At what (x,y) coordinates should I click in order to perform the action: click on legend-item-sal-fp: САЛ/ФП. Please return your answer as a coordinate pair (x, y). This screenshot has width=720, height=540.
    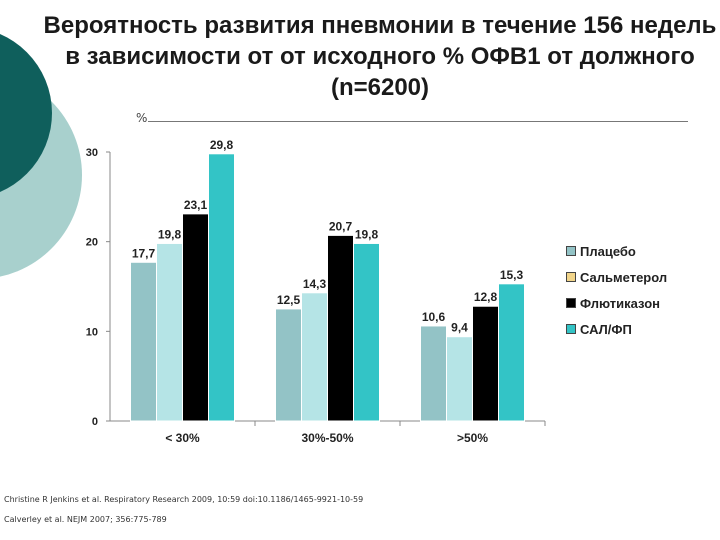
    Looking at the image, I should click on (616, 329).